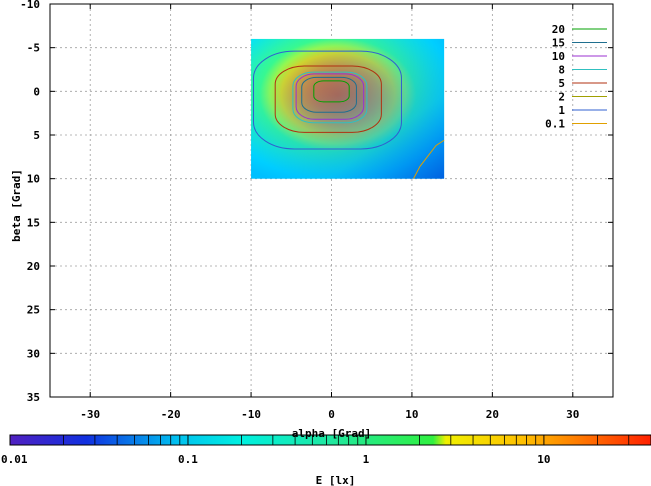  Describe the element at coordinates (16, 205) in the screenshot. I see `y-axis-label: beta [Grad]` at that location.